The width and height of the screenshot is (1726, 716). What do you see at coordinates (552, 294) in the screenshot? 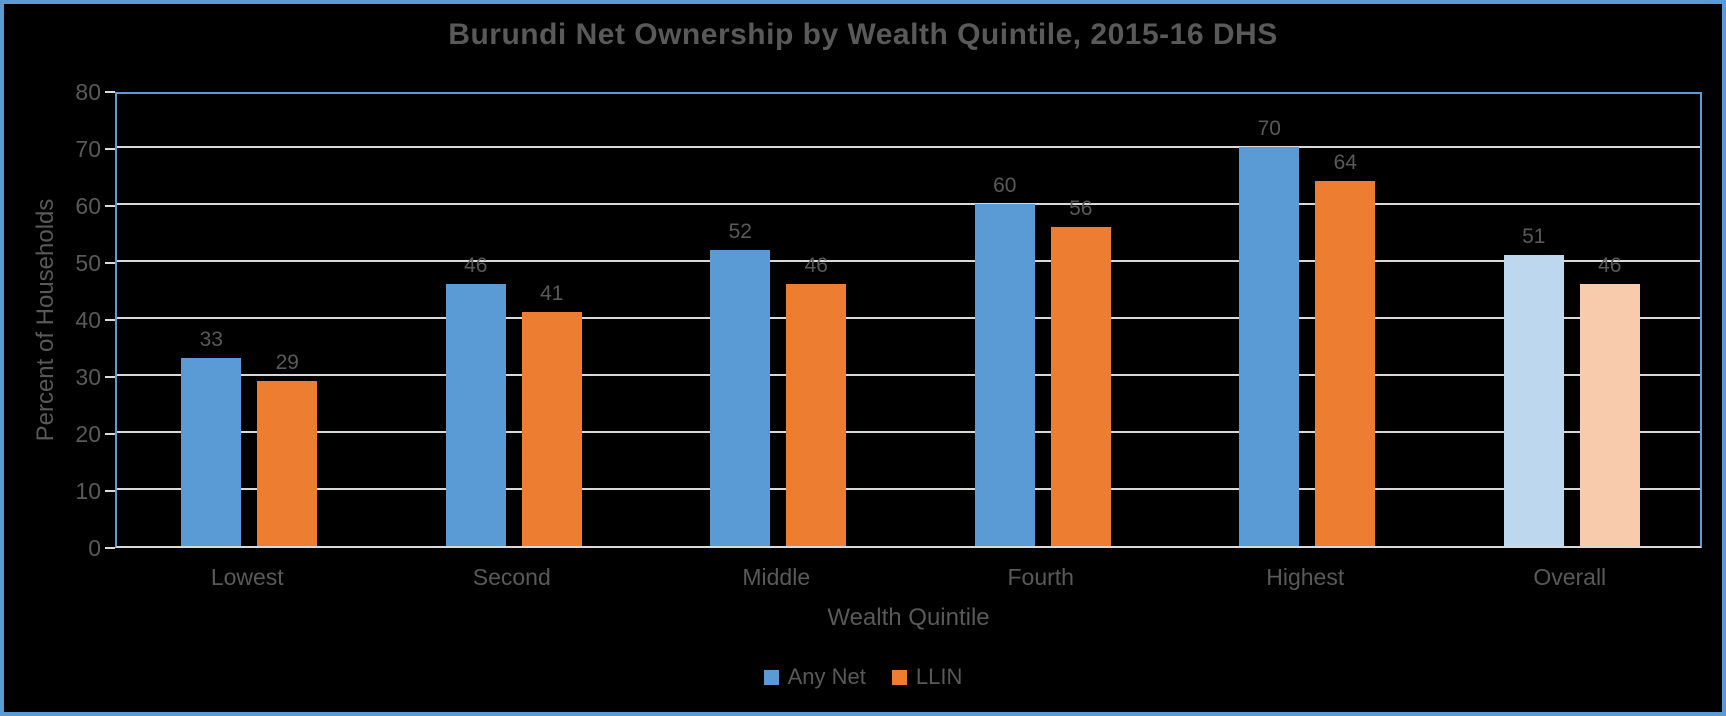
I see `bar-value-label-llin-second: 41` at bounding box center [552, 294].